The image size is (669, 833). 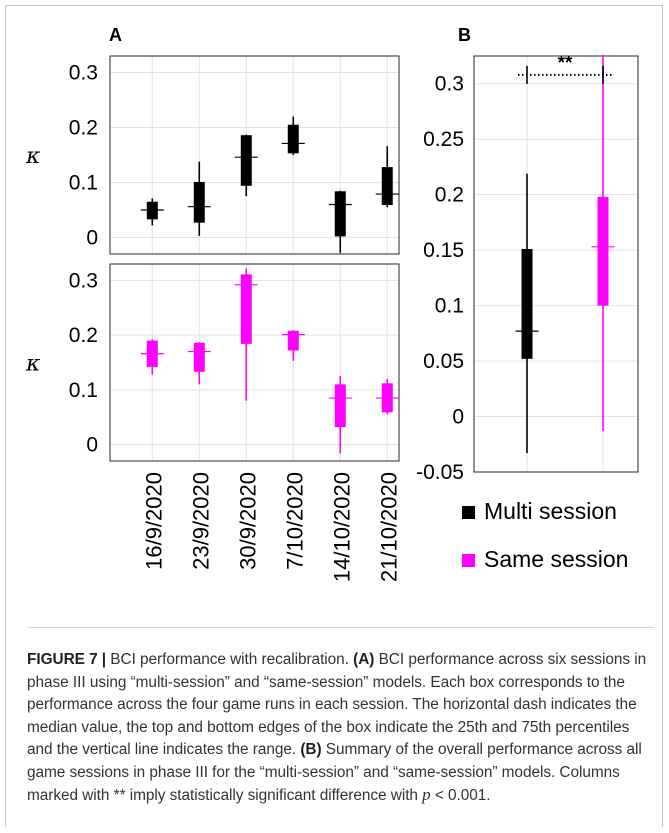 What do you see at coordinates (230, 659) in the screenshot?
I see `caption-title: BCI performance with recalibration.` at bounding box center [230, 659].